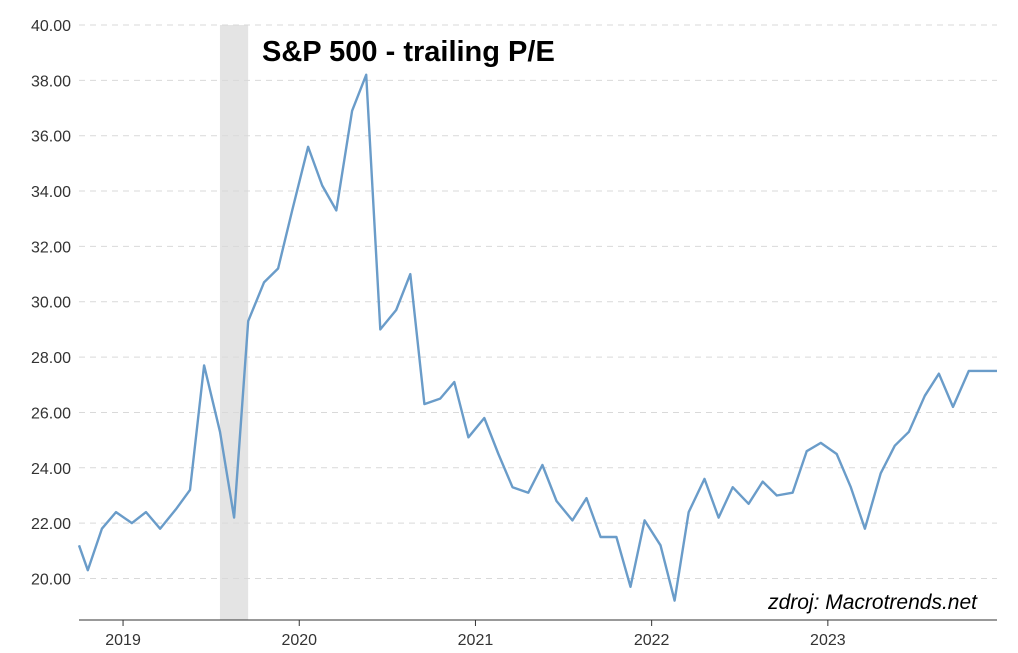 This screenshot has width=1018, height=653. I want to click on x-tick-label: 2023, so click(828, 640).